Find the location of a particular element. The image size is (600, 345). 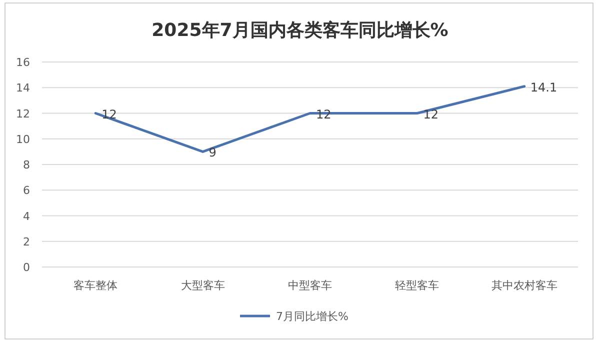

y-tick-label: 14 is located at coordinates (23, 88).